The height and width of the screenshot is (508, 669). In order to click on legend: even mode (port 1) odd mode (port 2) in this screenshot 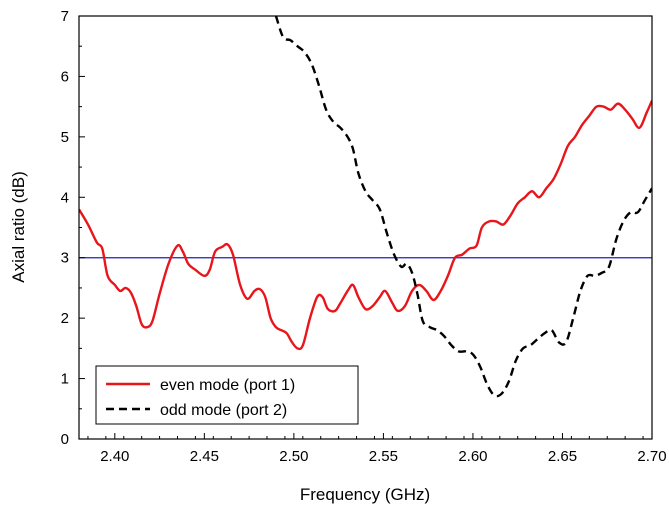, I will do `click(227, 395)`.